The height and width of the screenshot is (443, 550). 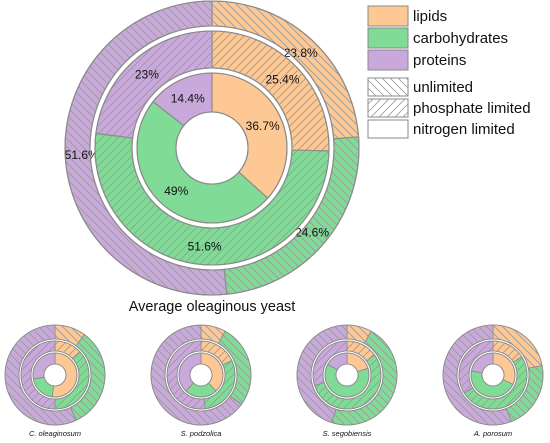 I want to click on species-chart-title: A. porosum, so click(x=492, y=433).